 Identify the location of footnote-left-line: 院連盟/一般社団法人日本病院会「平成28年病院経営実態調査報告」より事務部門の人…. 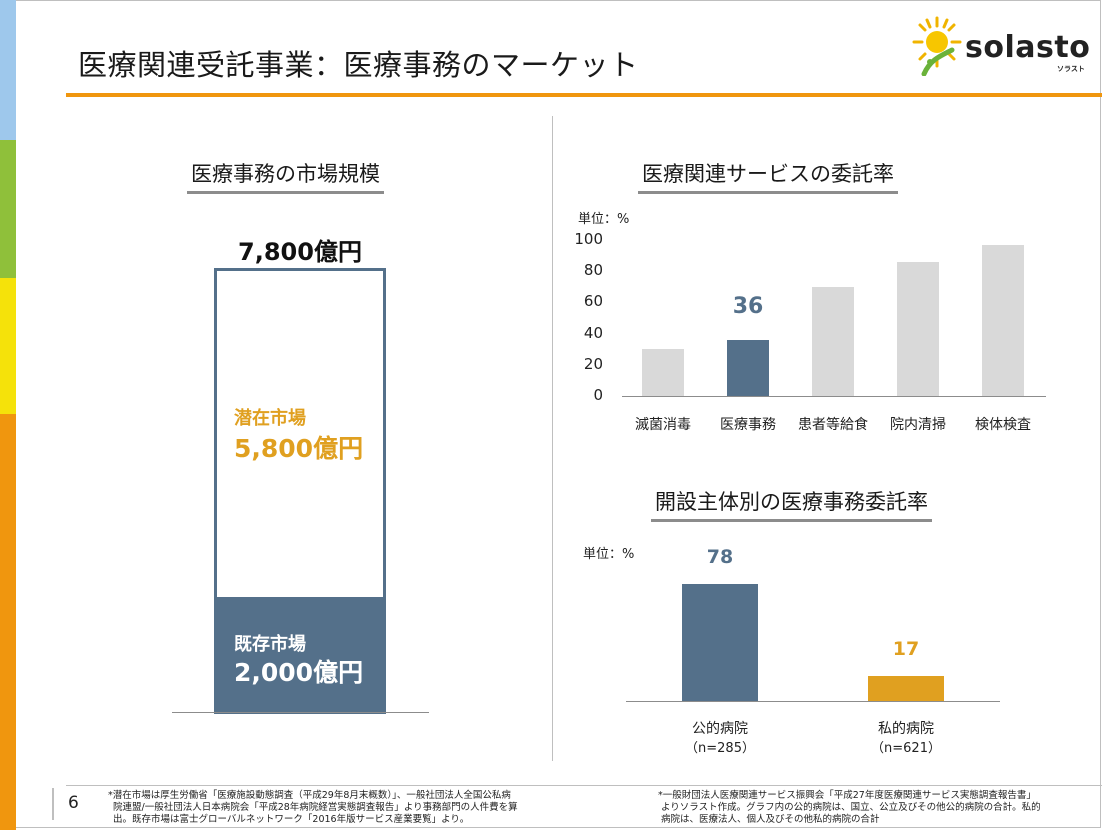
(315, 807).